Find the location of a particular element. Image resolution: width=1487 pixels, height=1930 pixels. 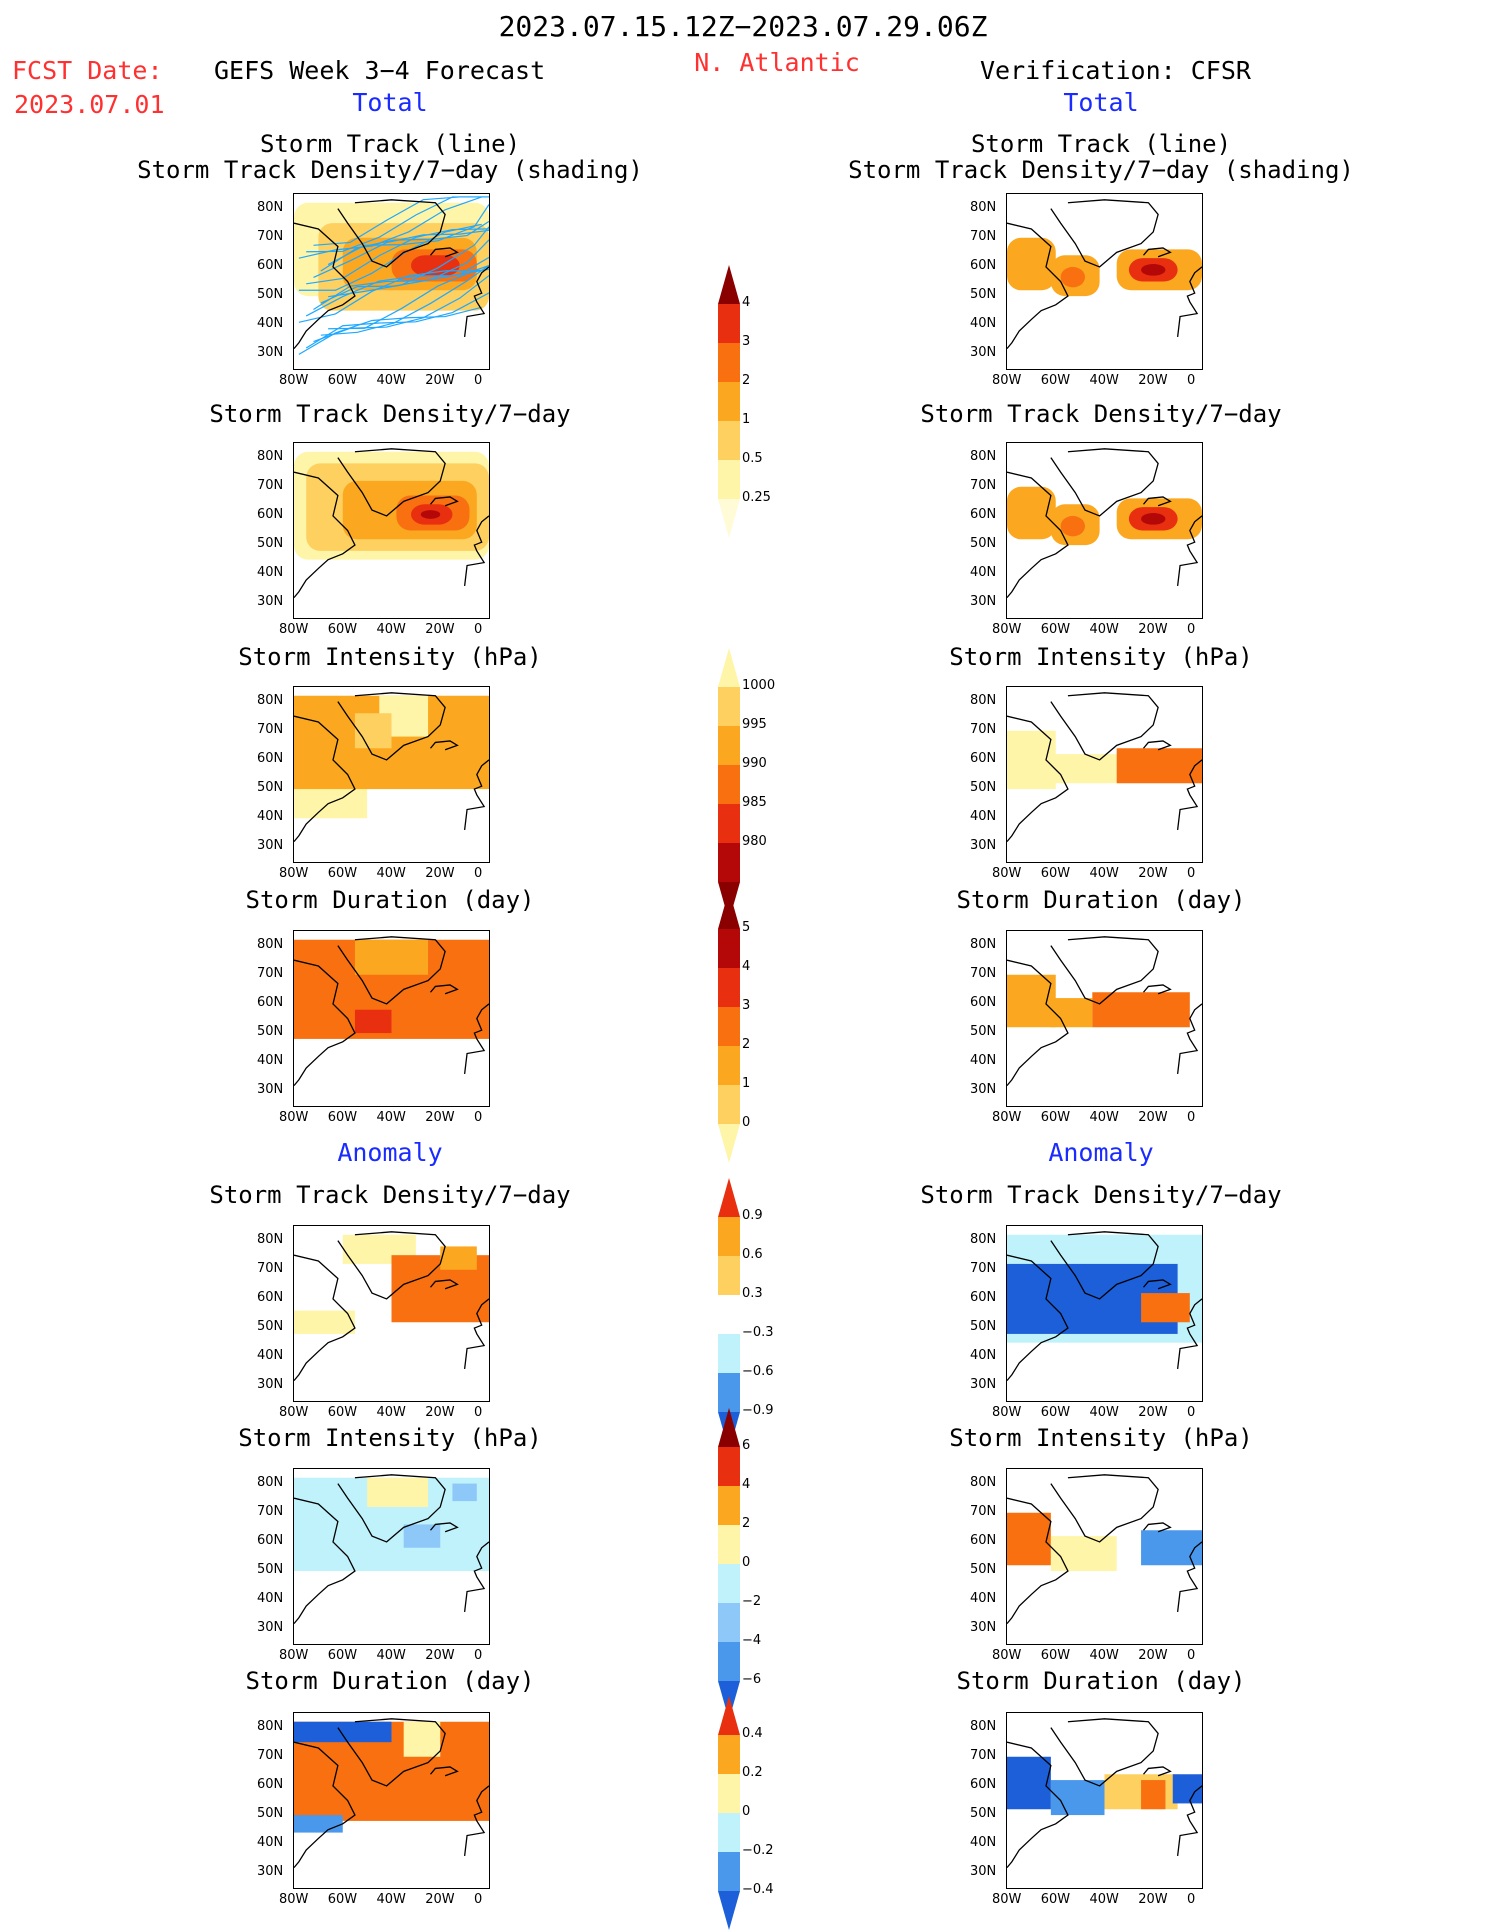

colorbar-tick-label: 0.6 is located at coordinates (752, 1254).